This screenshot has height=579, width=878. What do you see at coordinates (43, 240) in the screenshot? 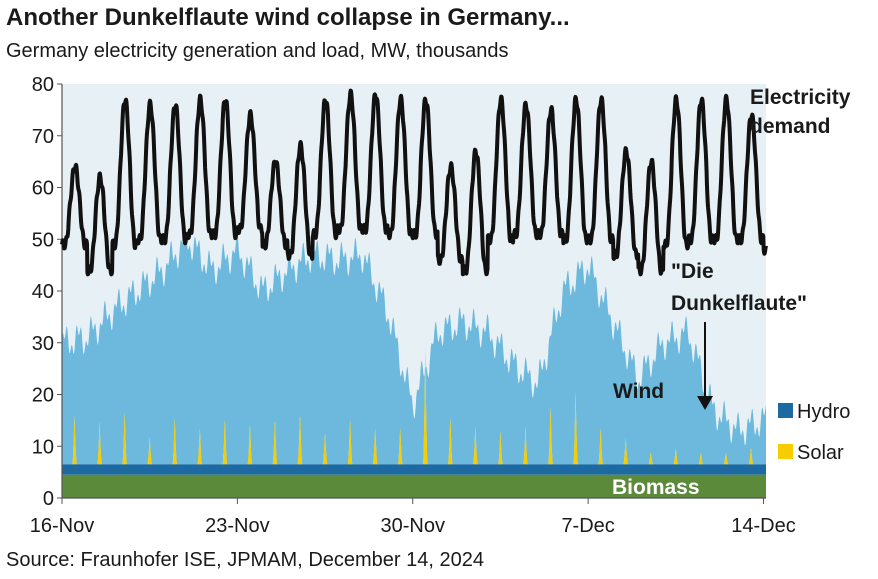
I see `y-tick-label: 50` at bounding box center [43, 240].